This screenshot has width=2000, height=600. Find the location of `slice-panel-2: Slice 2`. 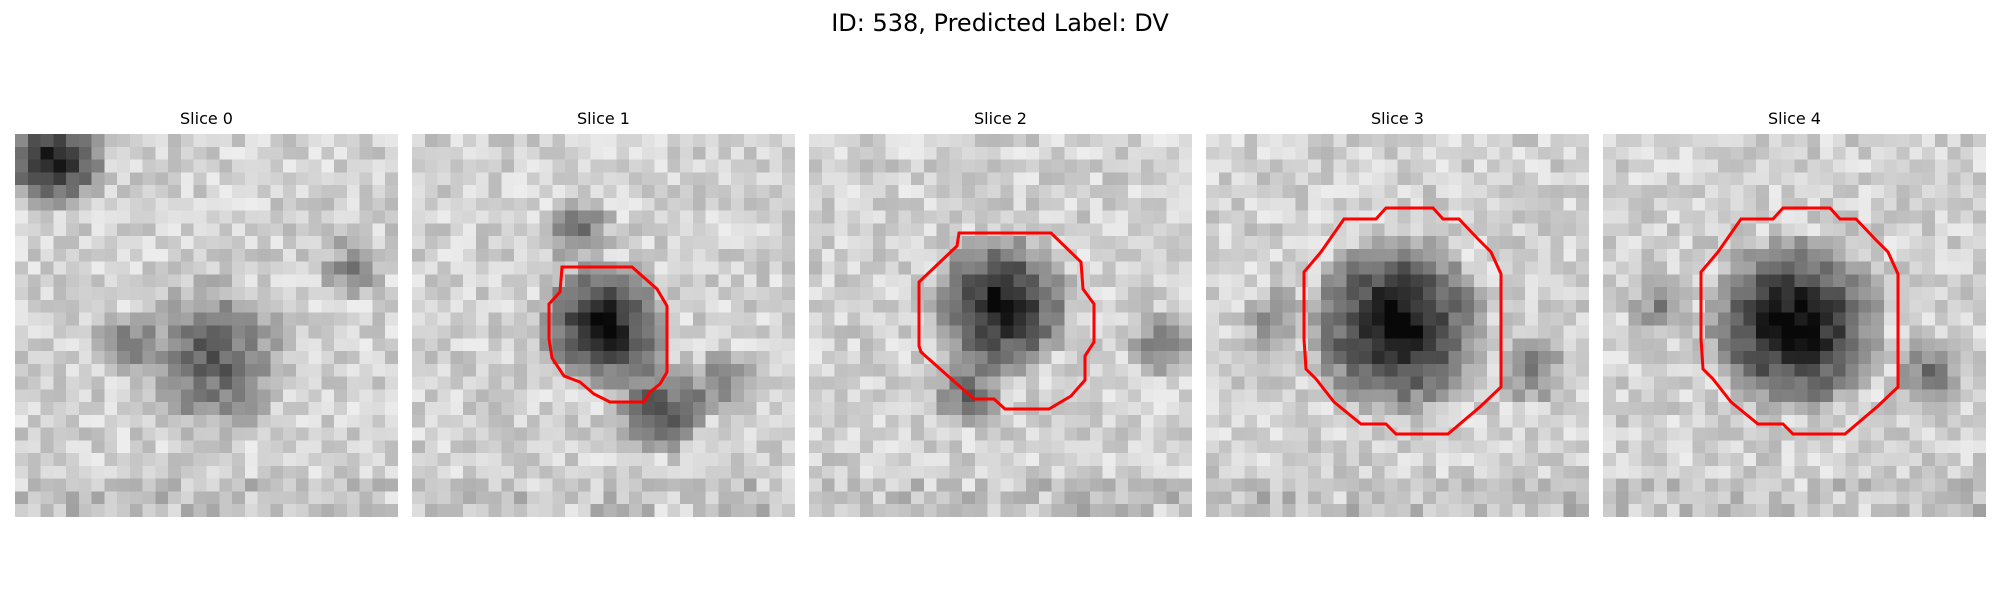

slice-panel-2: Slice 2 is located at coordinates (1000, 312).